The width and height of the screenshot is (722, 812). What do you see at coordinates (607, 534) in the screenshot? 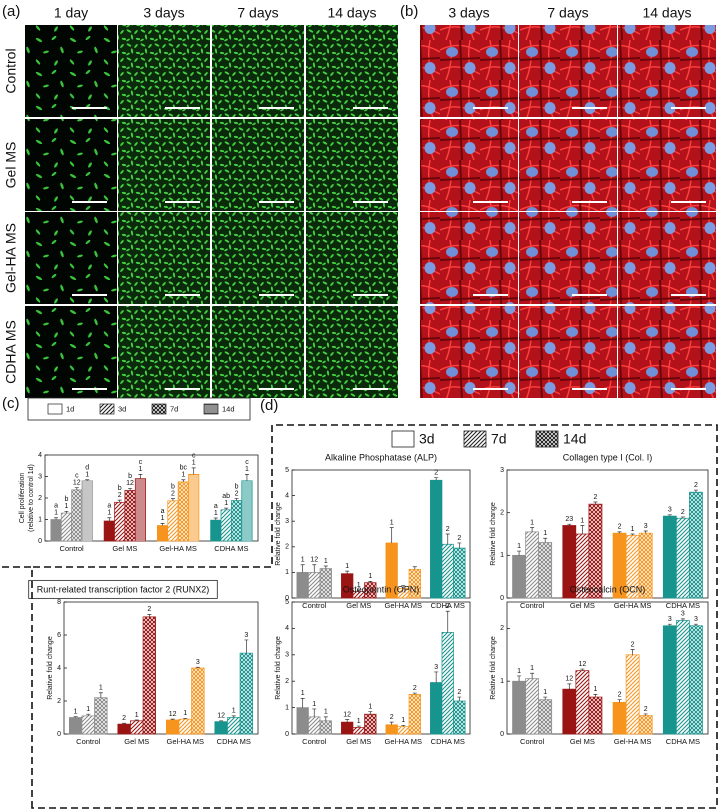
I see `plot-frame` at bounding box center [607, 534].